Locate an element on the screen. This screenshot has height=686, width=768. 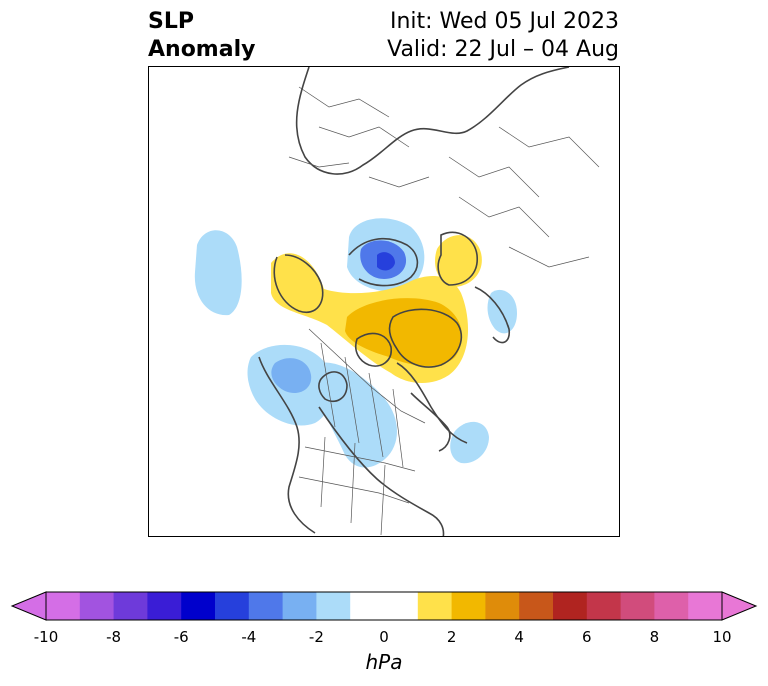
colorbar-bins is located at coordinates (384, 606).